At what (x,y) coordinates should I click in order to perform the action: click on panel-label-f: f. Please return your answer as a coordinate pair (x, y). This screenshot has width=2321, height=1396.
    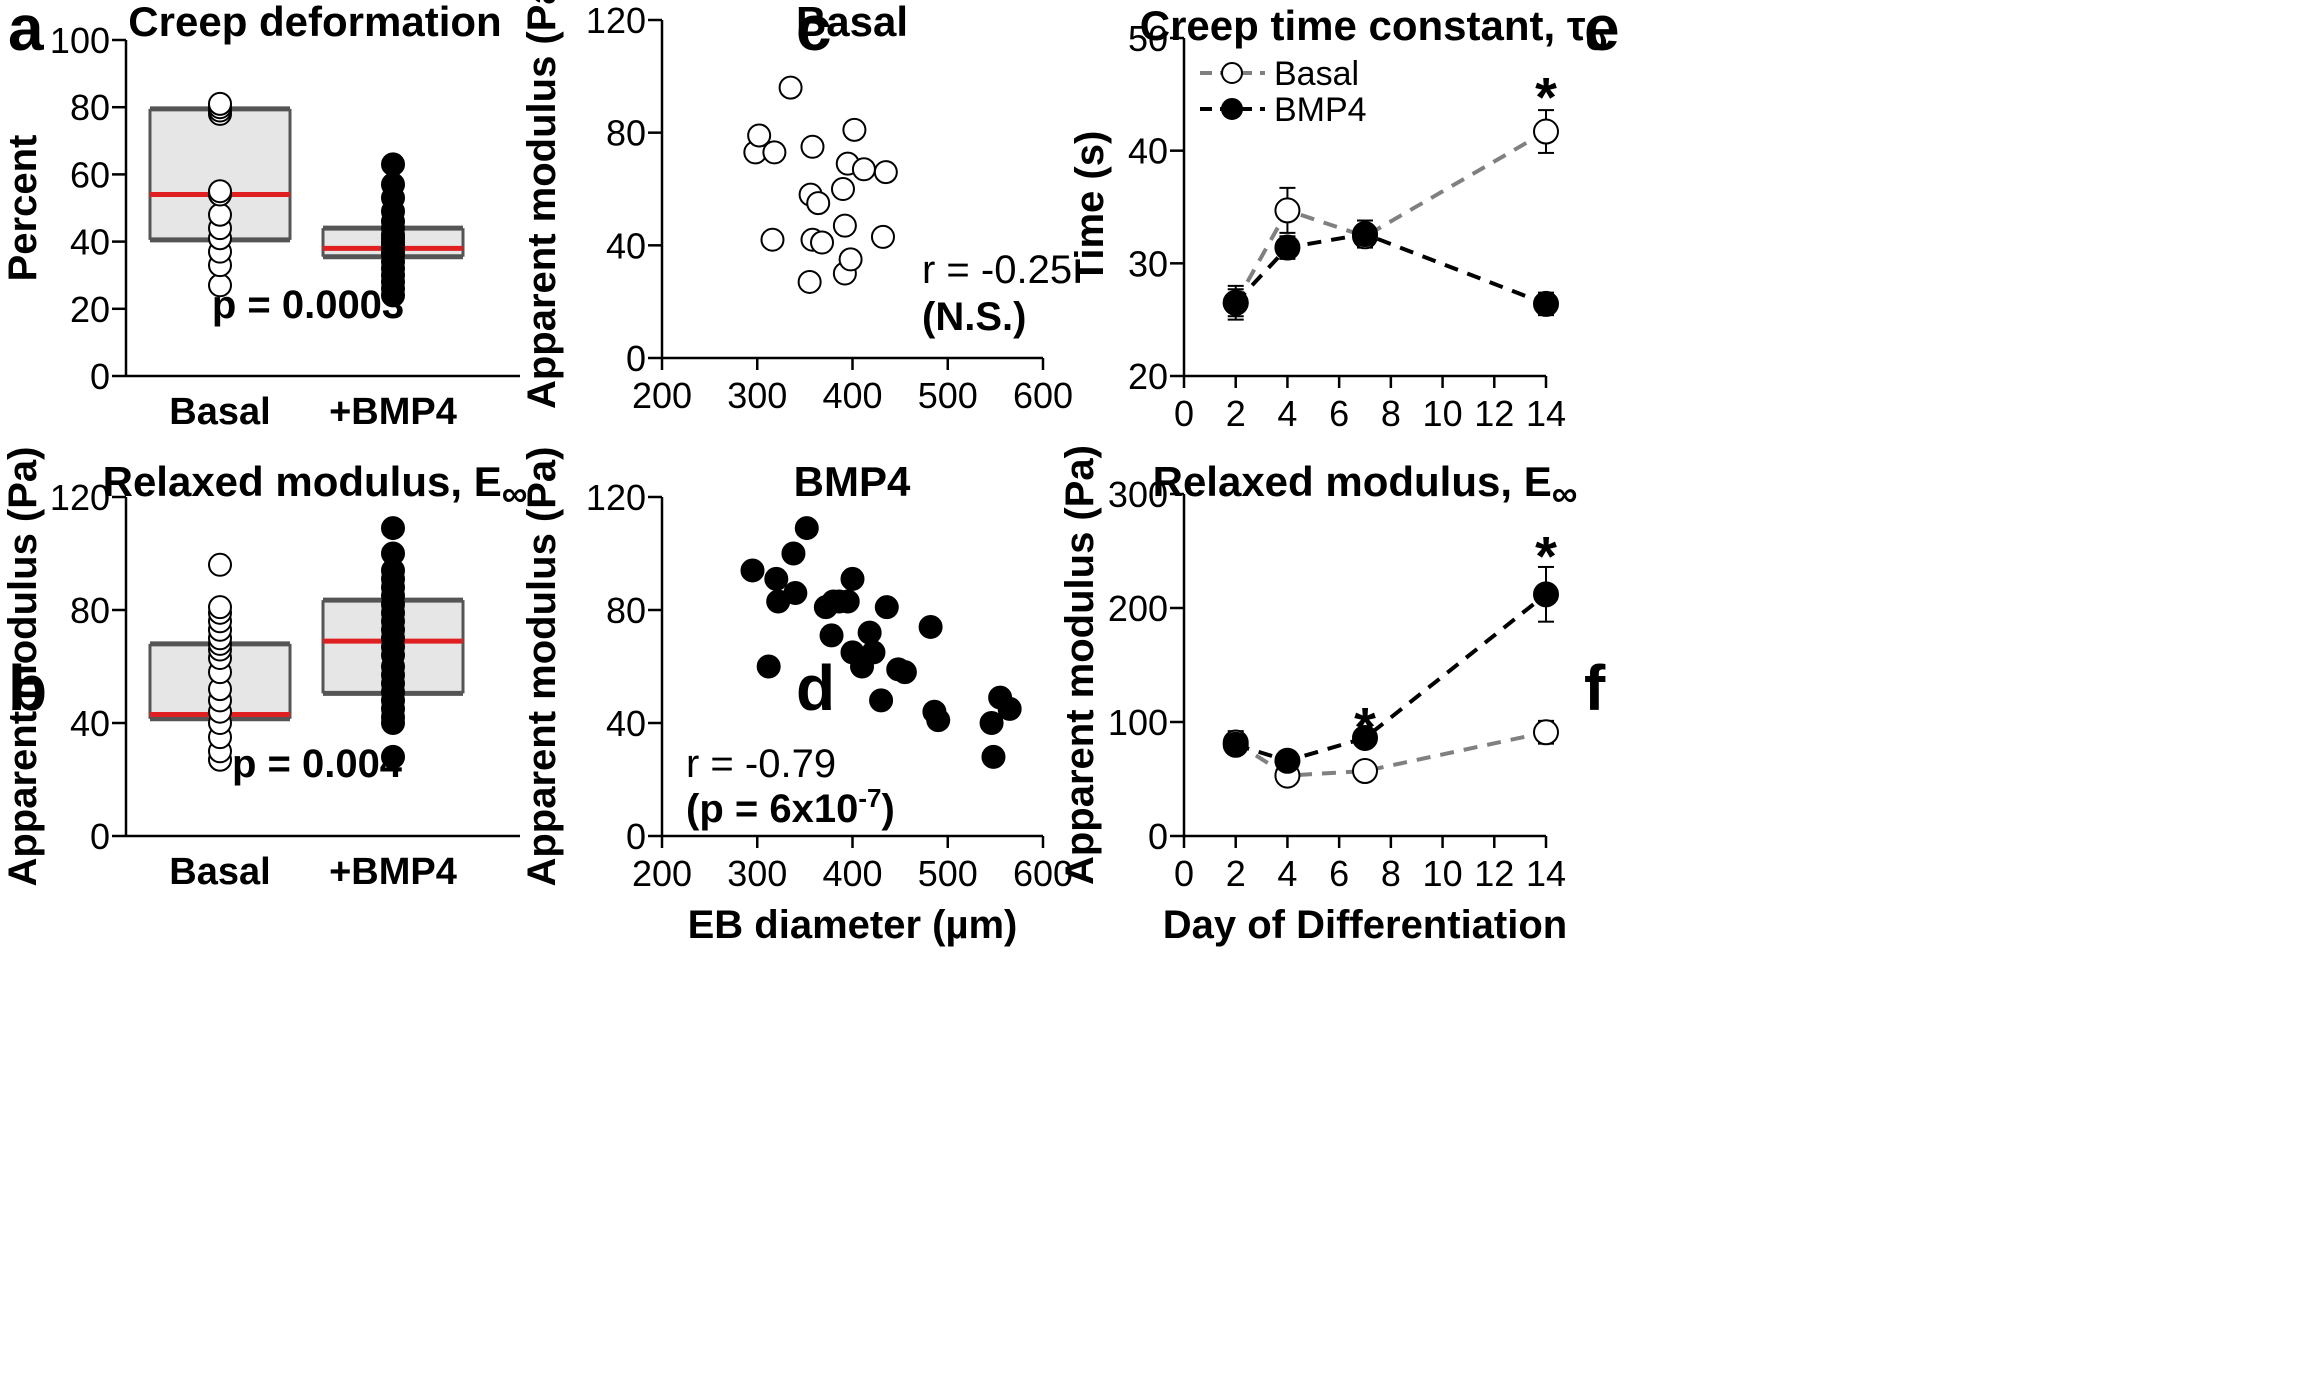
    Looking at the image, I should click on (1595, 688).